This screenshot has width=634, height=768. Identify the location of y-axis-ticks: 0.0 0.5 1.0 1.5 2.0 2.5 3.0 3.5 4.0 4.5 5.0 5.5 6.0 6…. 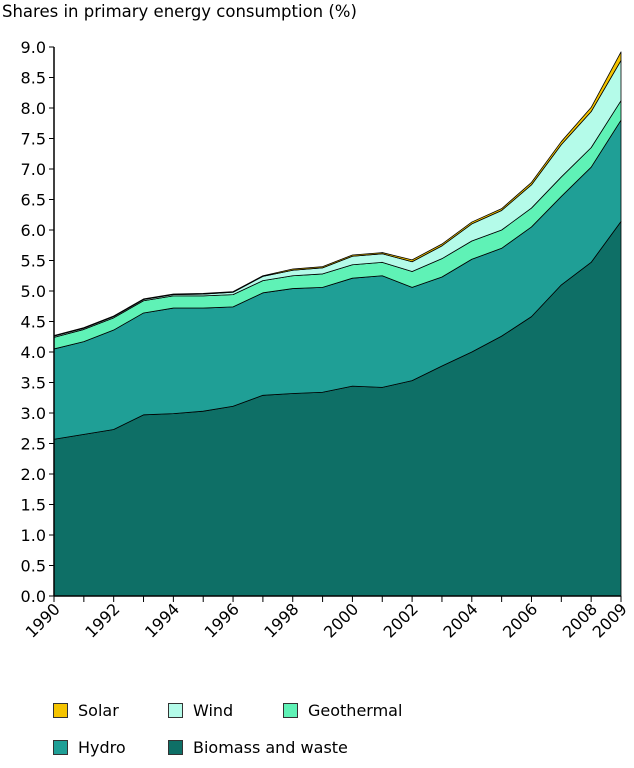
(37, 322).